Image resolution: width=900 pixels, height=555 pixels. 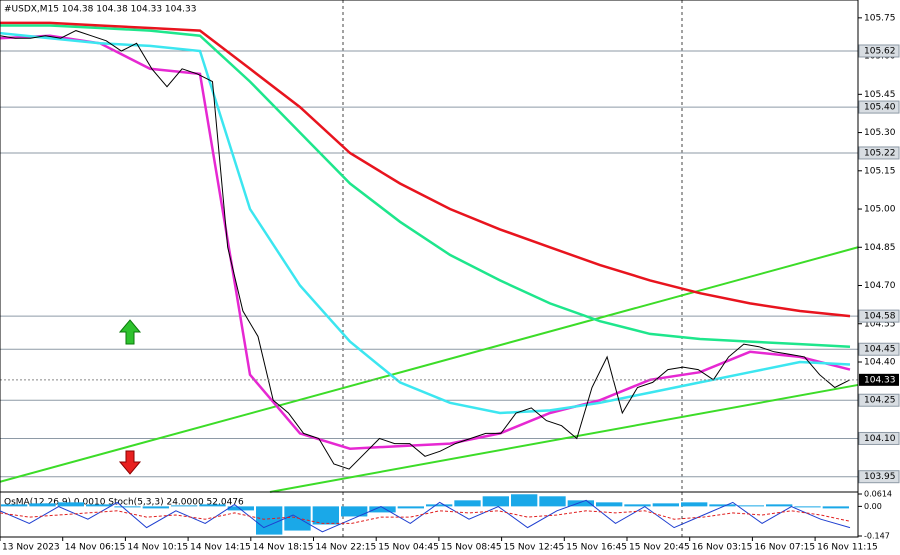 I want to click on down-arrow, so click(x=130, y=462).